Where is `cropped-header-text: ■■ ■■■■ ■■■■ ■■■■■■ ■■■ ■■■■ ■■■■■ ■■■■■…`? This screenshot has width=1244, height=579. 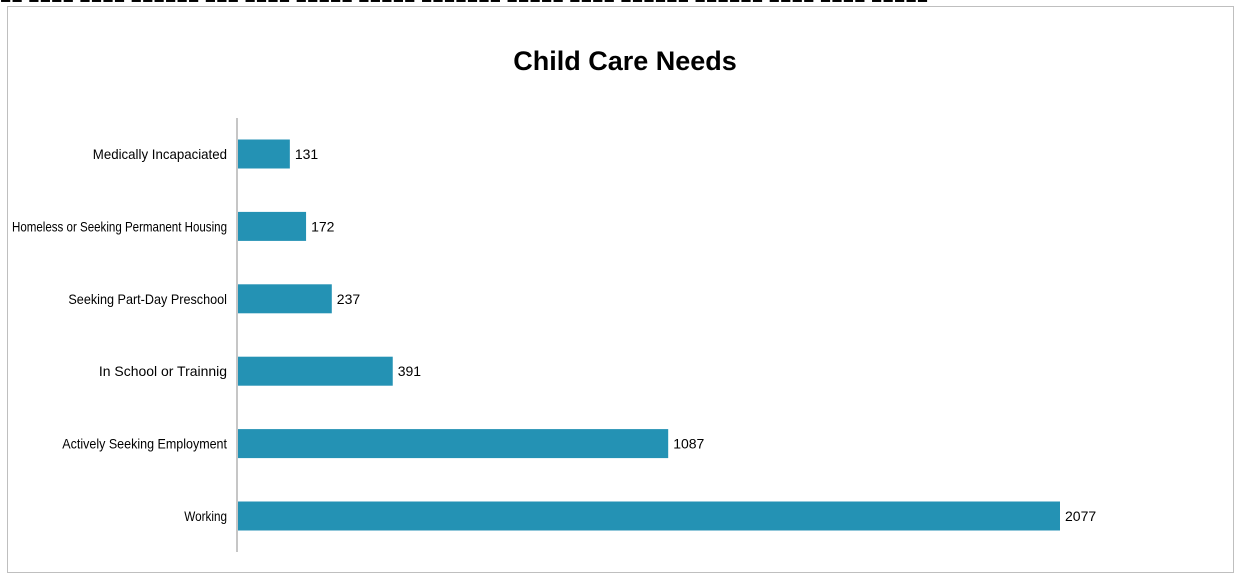 cropped-header-text: ■■ ■■■■ ■■■■ ■■■■■■ ■■■ ■■■■ ■■■■■ ■■■■■… is located at coordinates (464, 4).